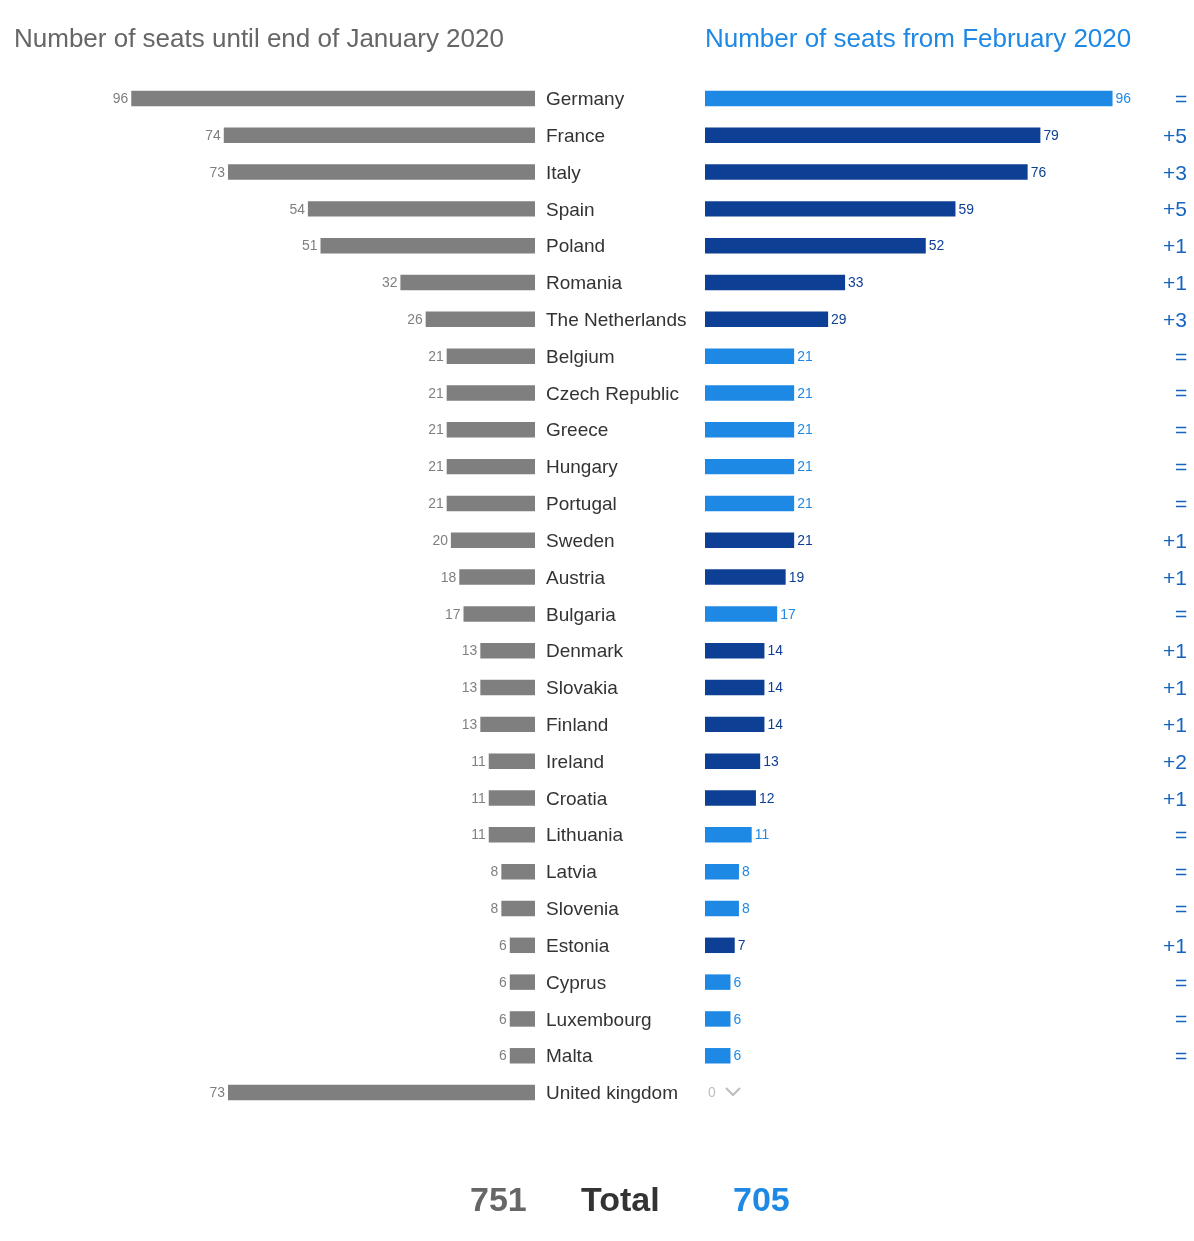  Describe the element at coordinates (576, 135) in the screenshot. I see `y-tick-label: France` at that location.